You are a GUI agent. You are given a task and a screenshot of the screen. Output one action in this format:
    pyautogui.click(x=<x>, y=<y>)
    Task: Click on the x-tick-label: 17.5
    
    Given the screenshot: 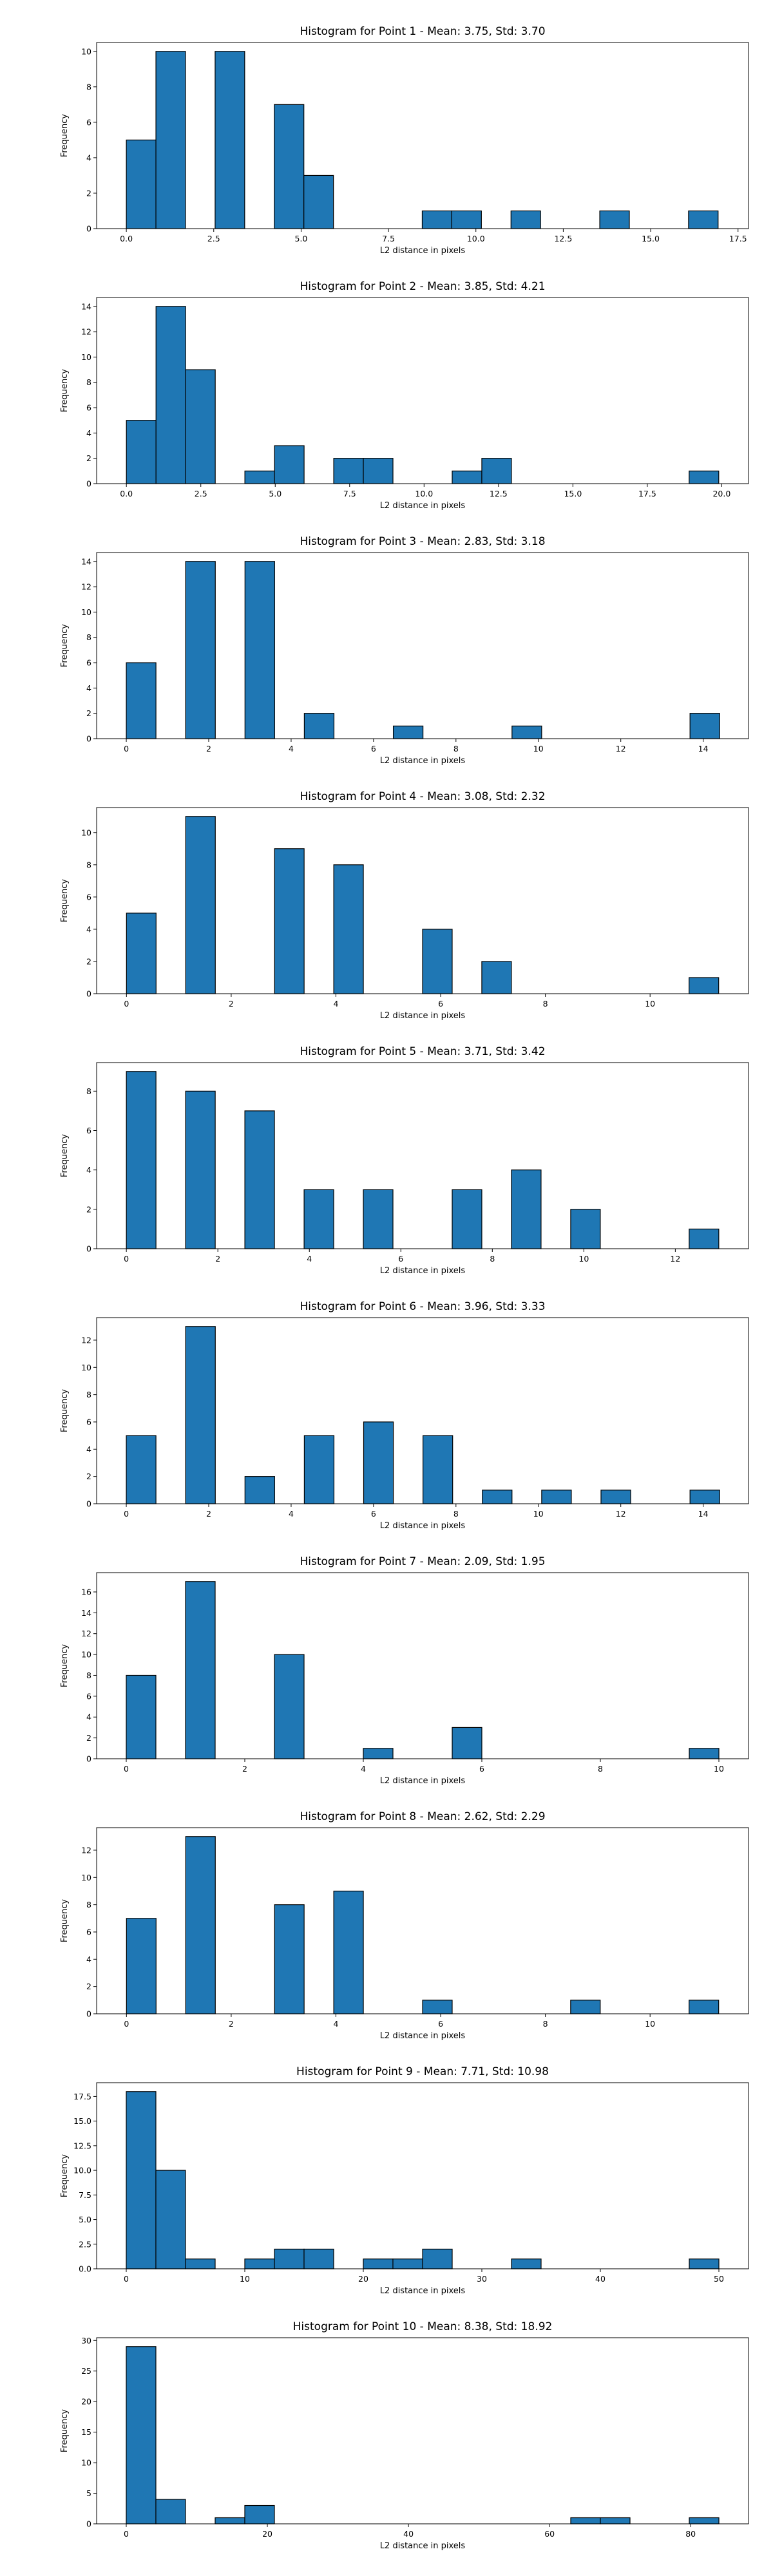 What is the action you would take?
    pyautogui.click(x=647, y=494)
    